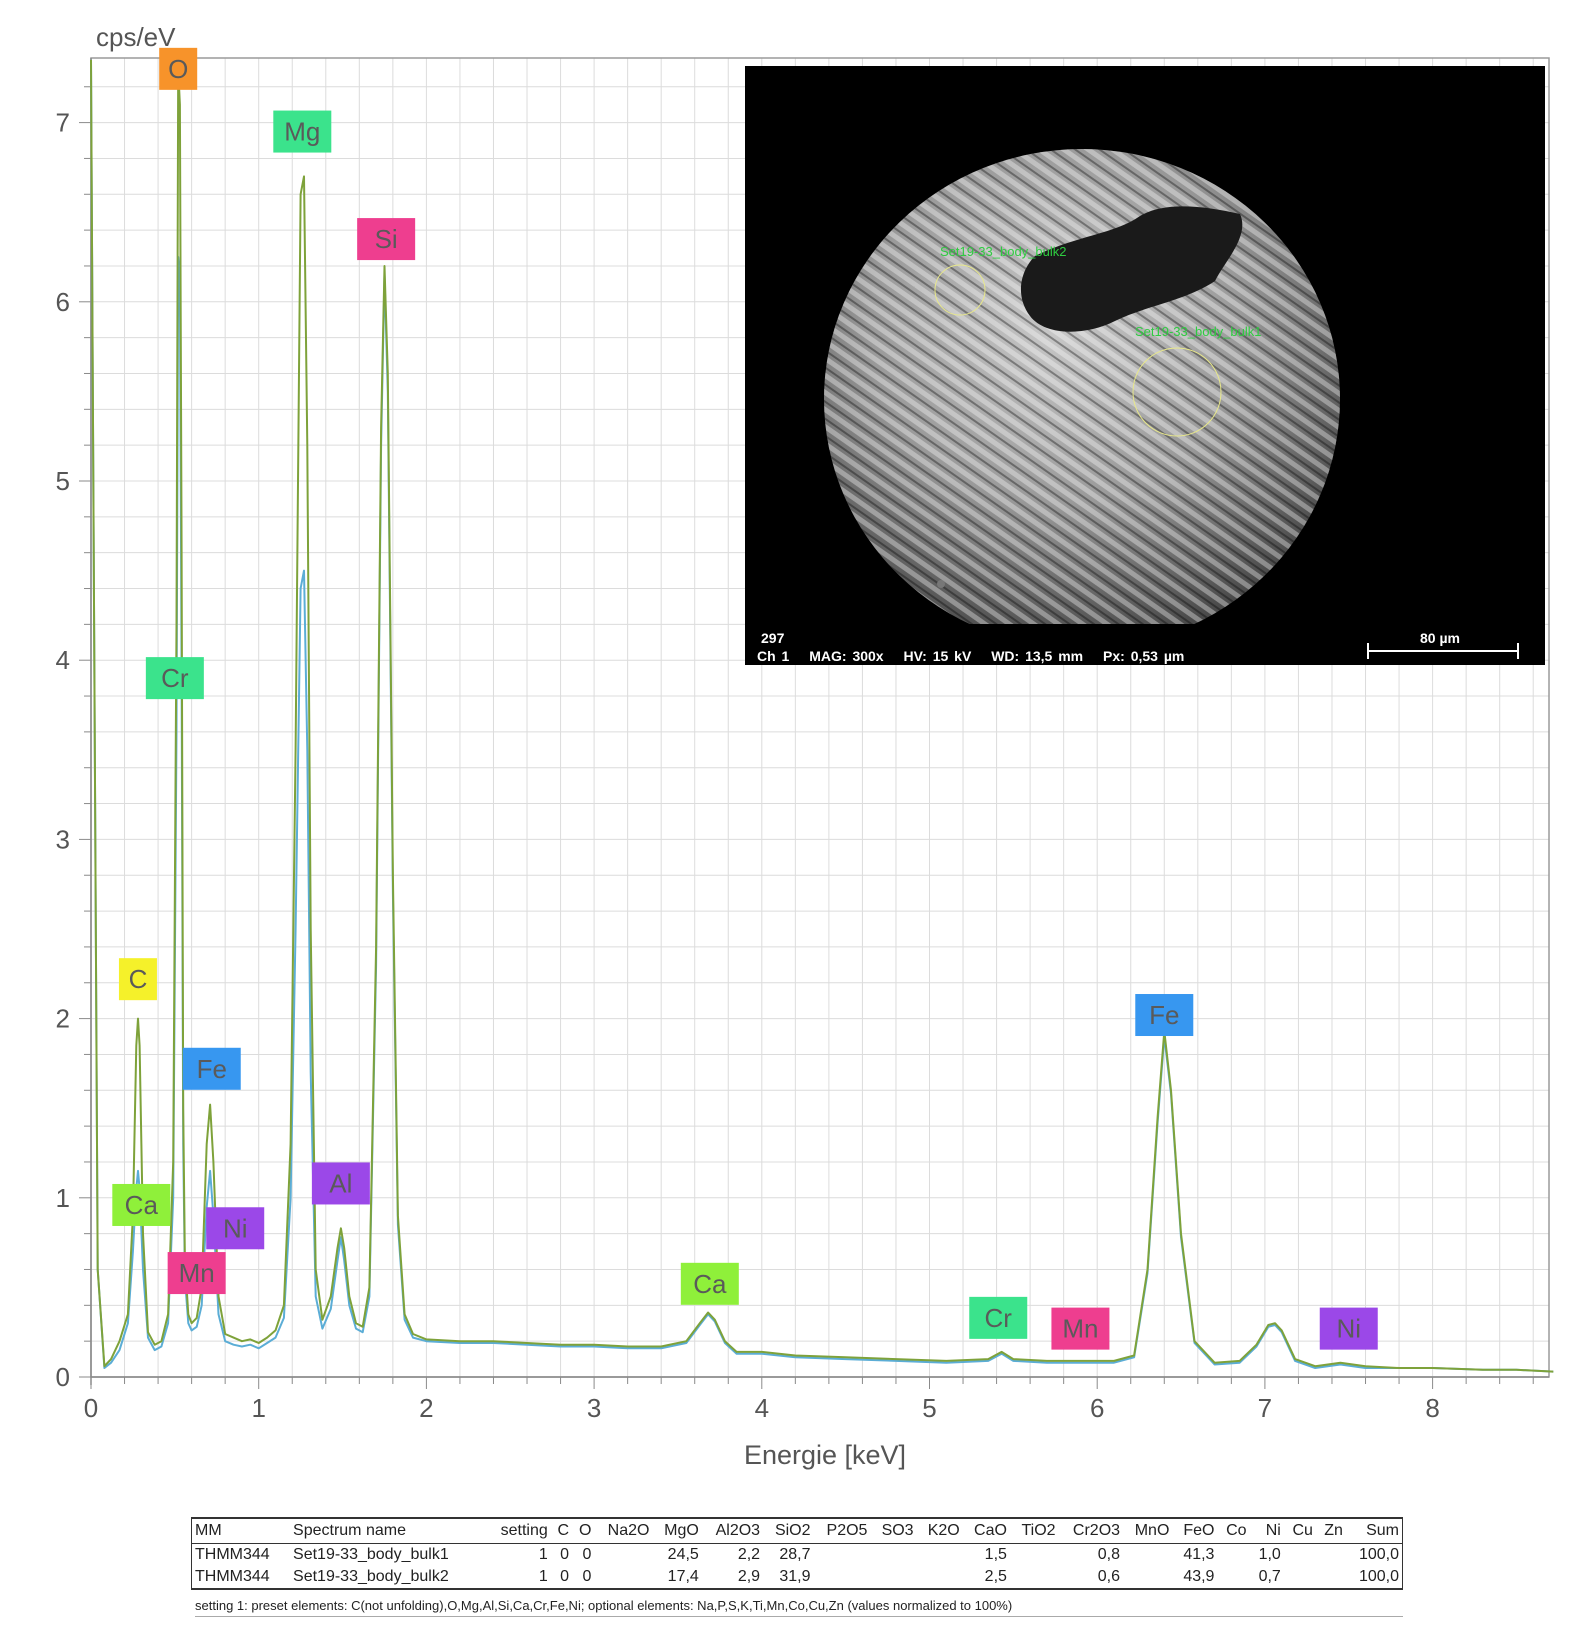 The image size is (1584, 1647). Describe the element at coordinates (773, 656) in the screenshot. I see `sem-channel: Ch 1` at that location.